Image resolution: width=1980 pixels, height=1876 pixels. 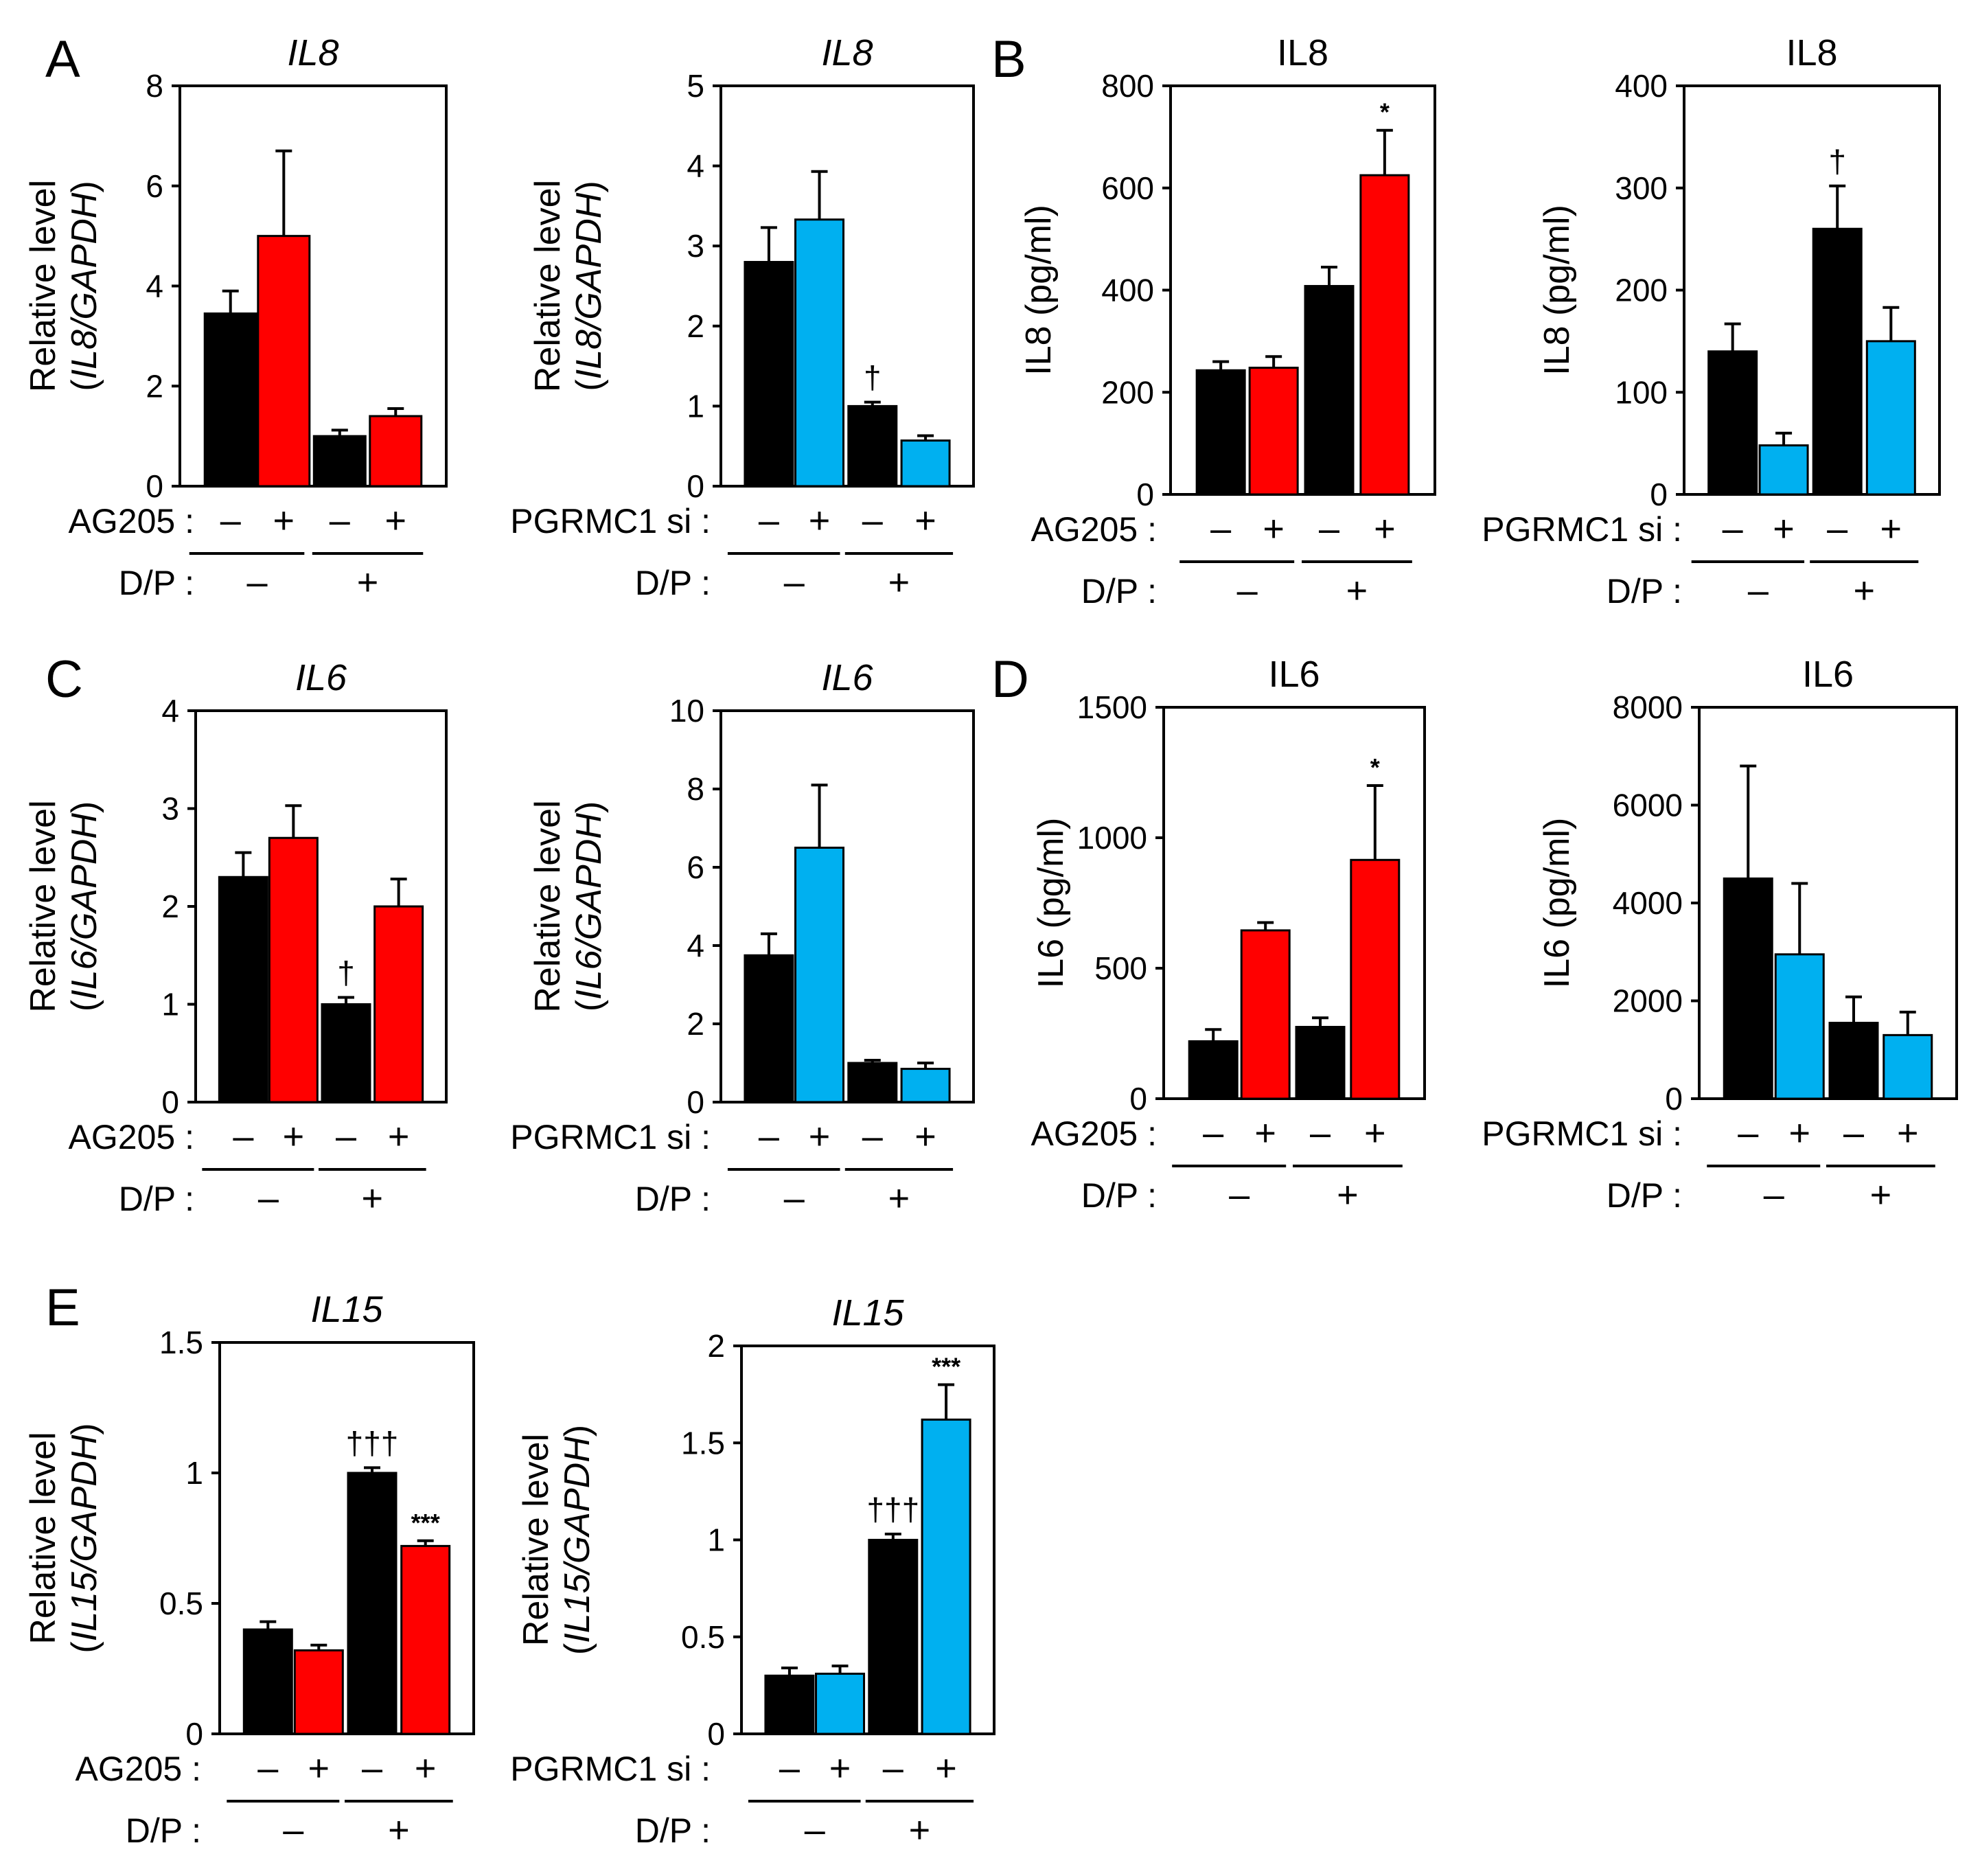 I want to click on y-tick-label: 0.5, so click(x=181, y=1603).